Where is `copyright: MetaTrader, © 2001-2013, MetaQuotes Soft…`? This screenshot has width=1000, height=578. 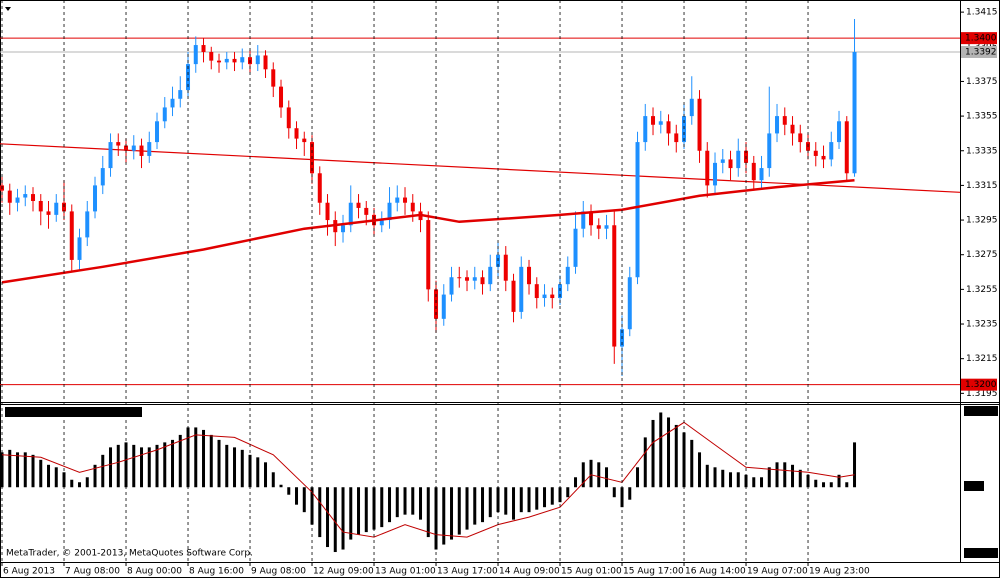
copyright: MetaTrader, © 2001-2013, MetaQuotes Soft… is located at coordinates (129, 554).